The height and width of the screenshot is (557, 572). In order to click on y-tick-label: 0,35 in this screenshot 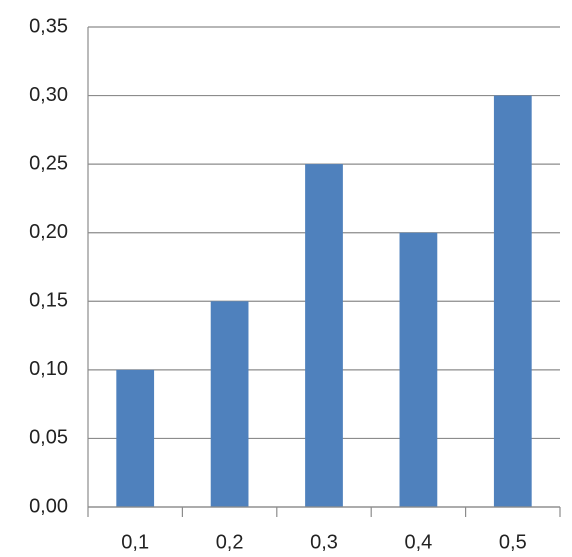, I will do `click(48, 26)`.